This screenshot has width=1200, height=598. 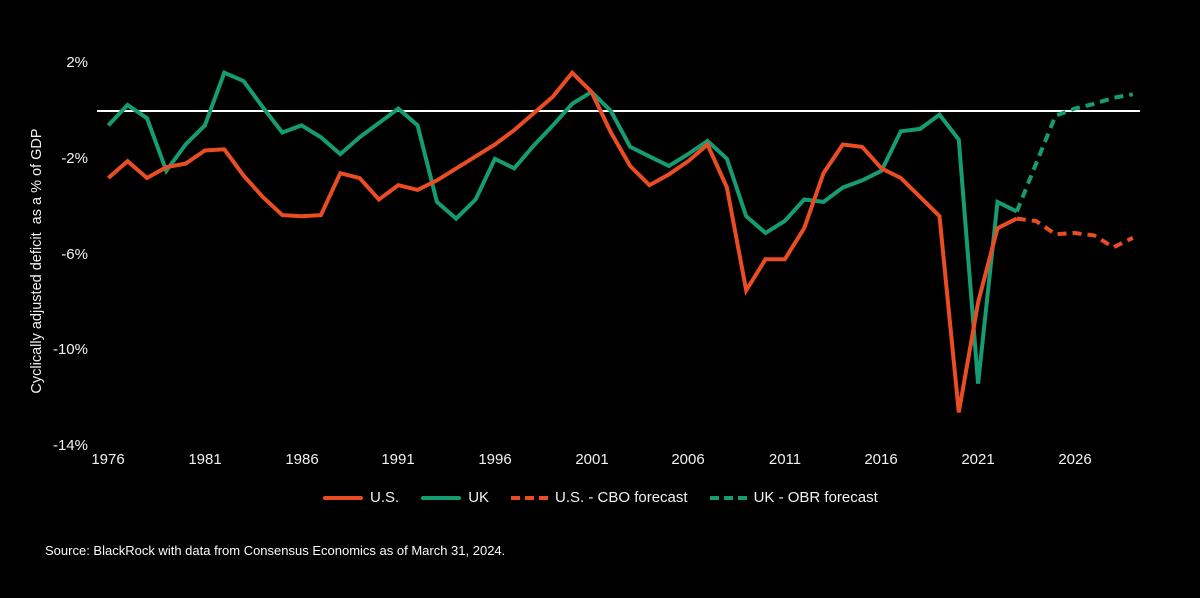 I want to click on x-tick-label: 2011, so click(x=785, y=459).